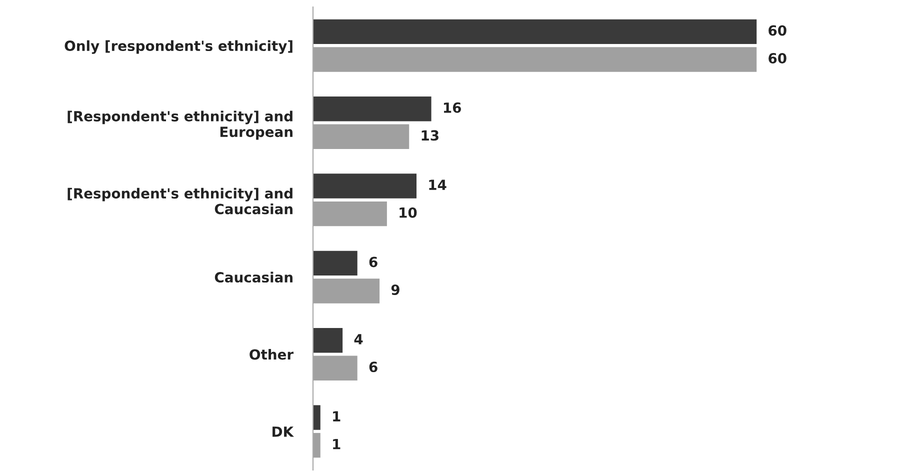  Describe the element at coordinates (358, 339) in the screenshot. I see `data-label: 4` at that location.